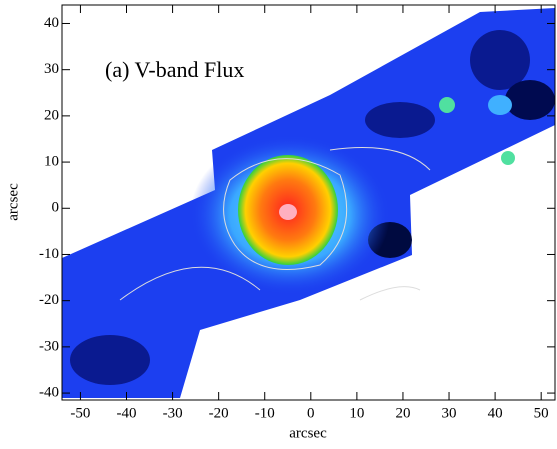 The width and height of the screenshot is (557, 449). I want to click on x-tick-label: -50, so click(80, 413).